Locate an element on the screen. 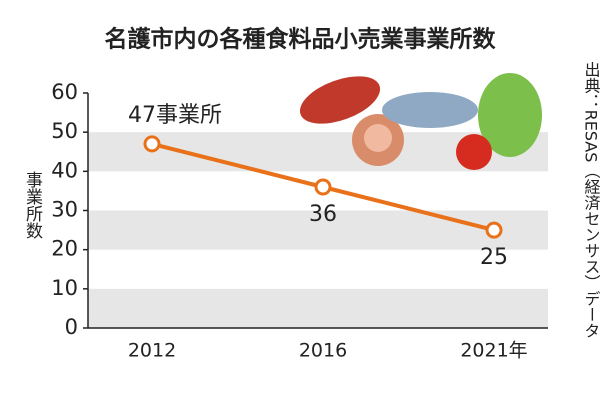 This screenshot has height=410, width=615. y-tick-label: 30 is located at coordinates (64, 210).